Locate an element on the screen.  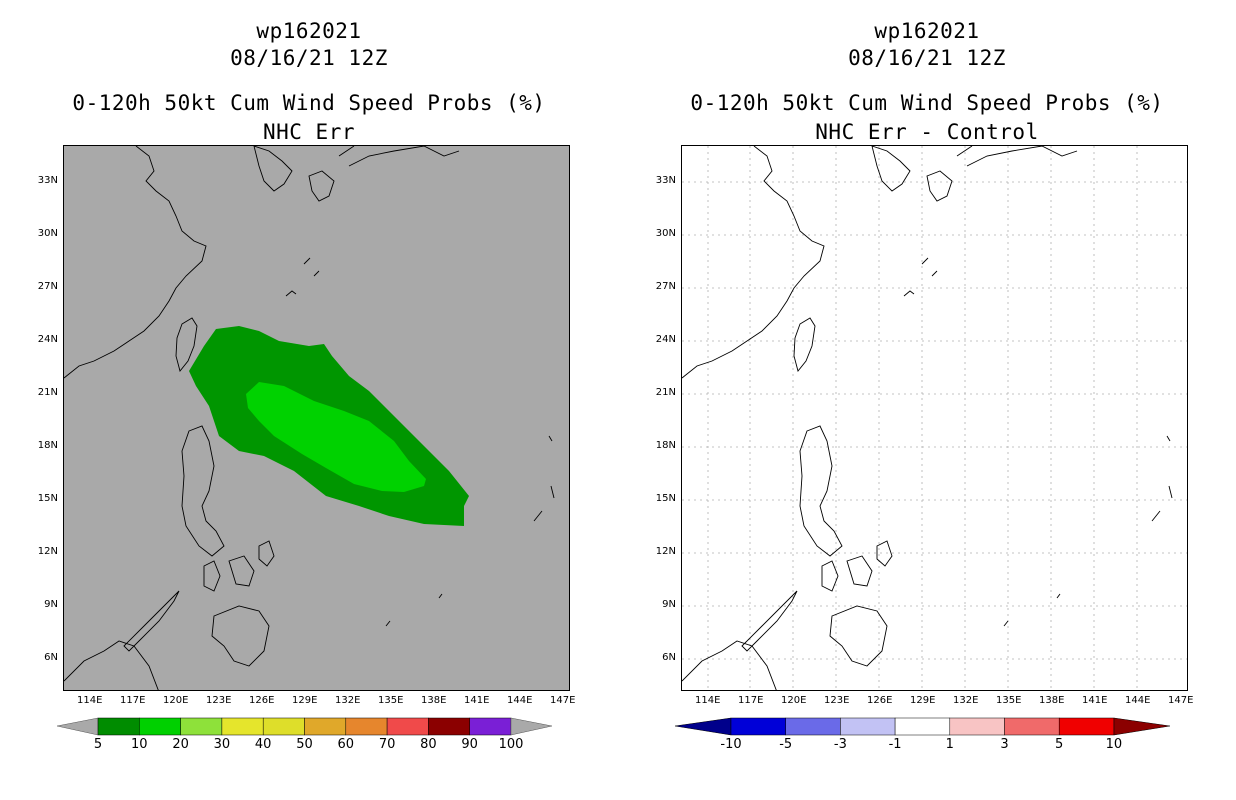
colorbar-label: 40 is located at coordinates (263, 744).